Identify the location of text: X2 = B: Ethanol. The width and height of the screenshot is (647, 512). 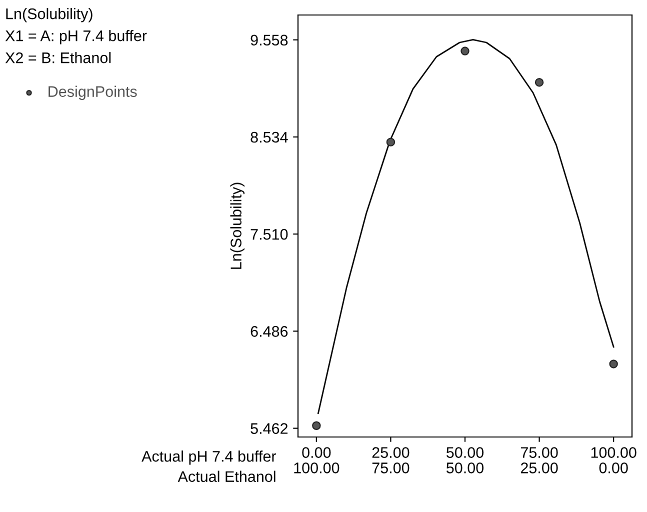
(58, 58).